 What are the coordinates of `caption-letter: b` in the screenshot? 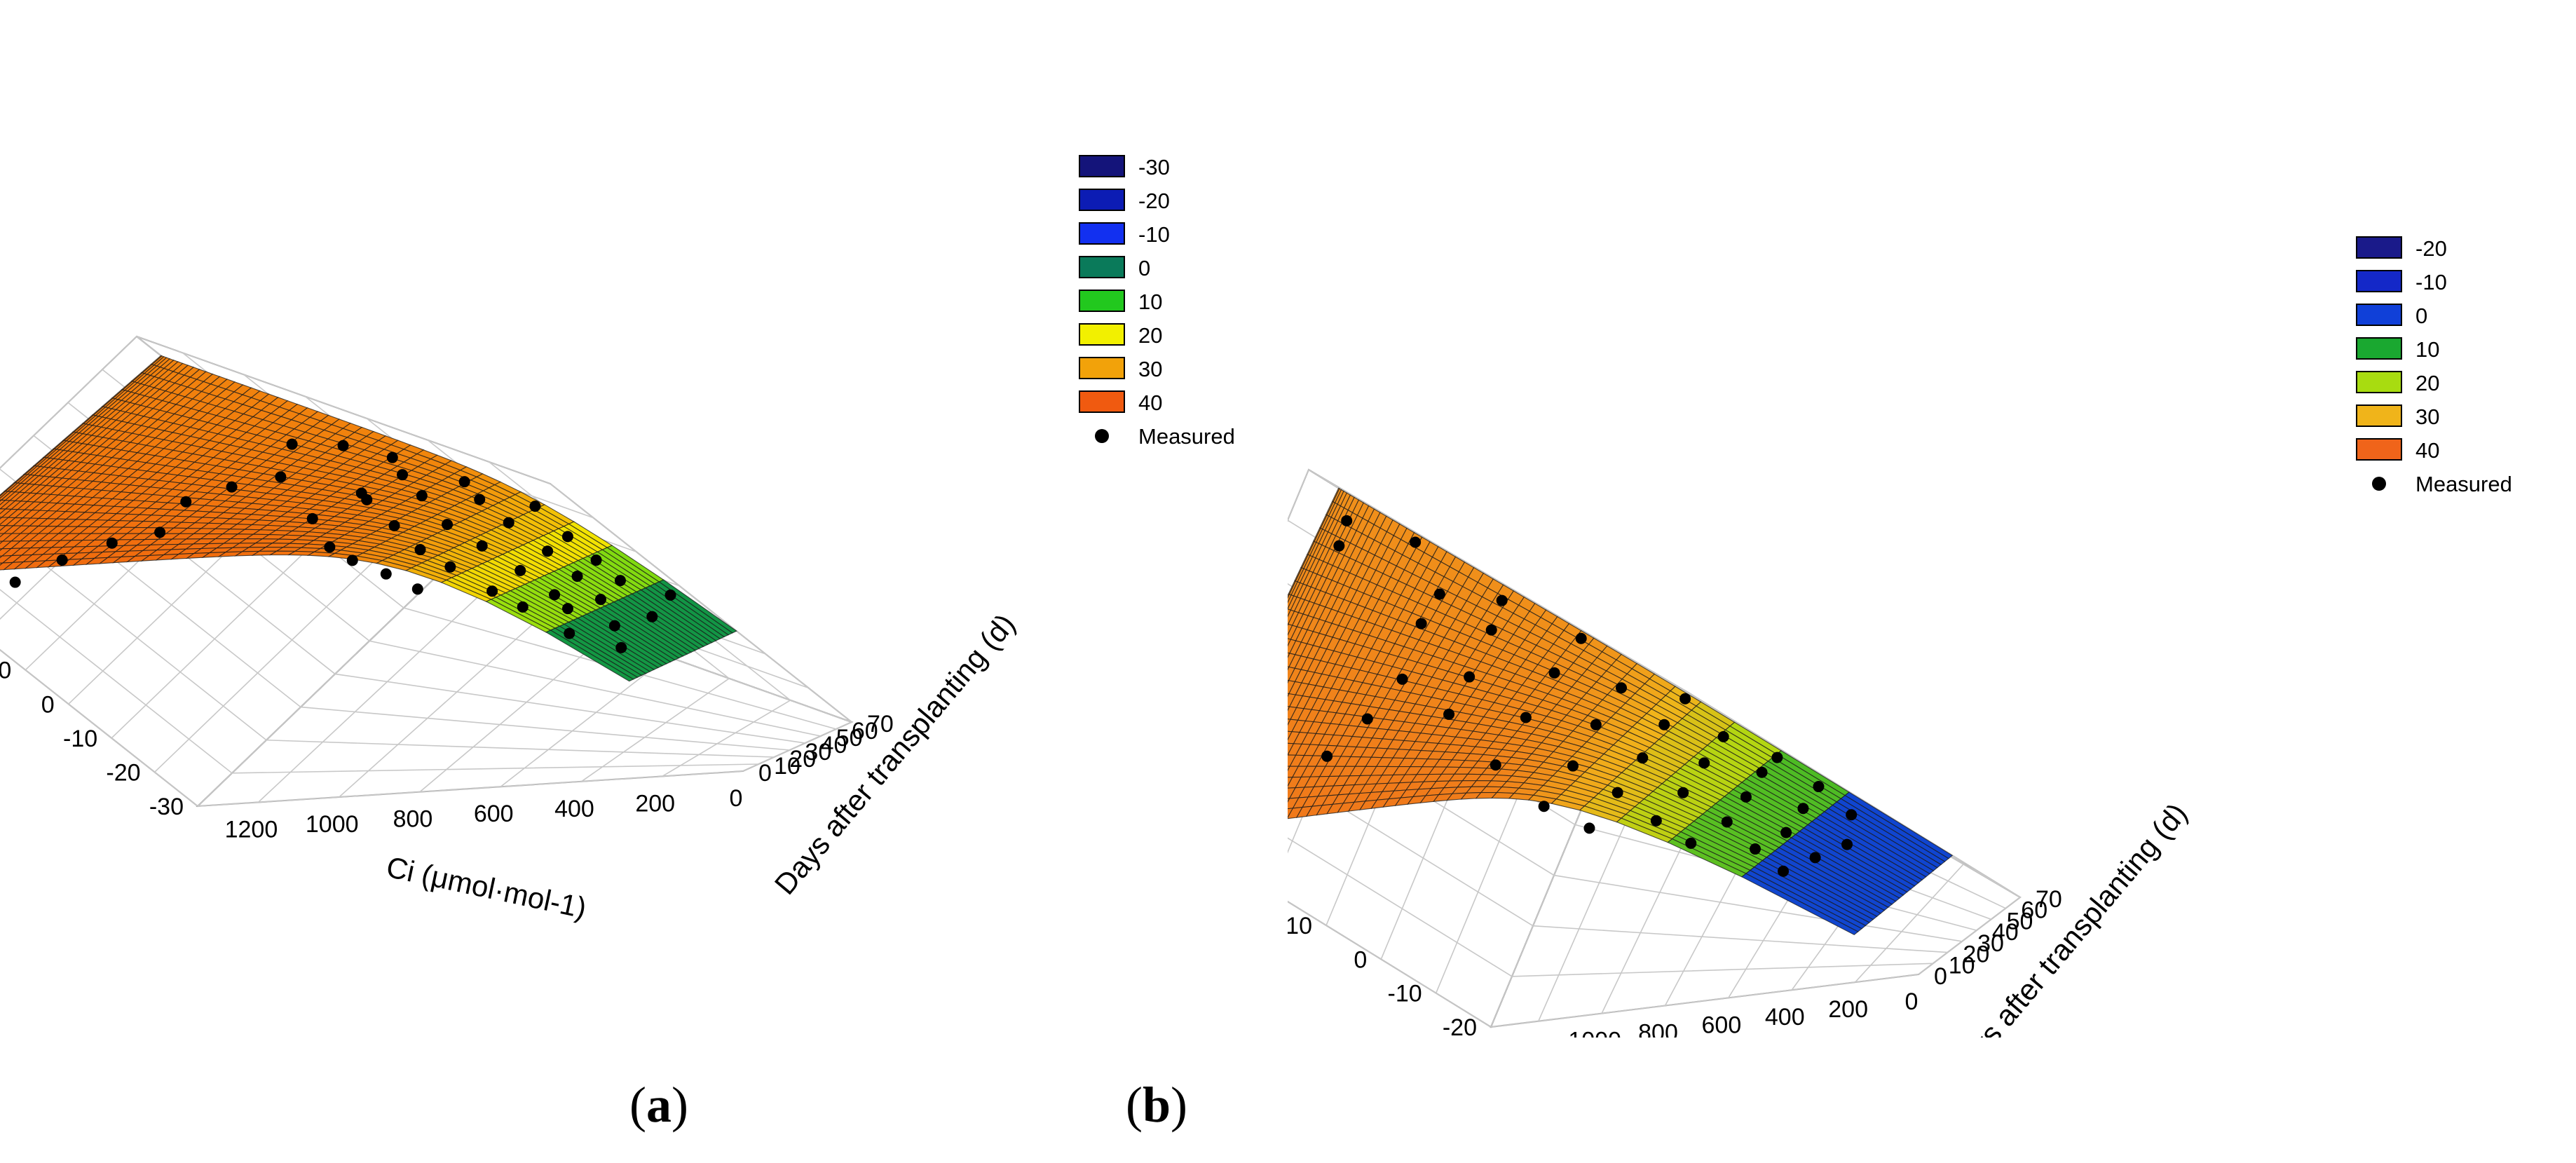 It's located at (1156, 1105).